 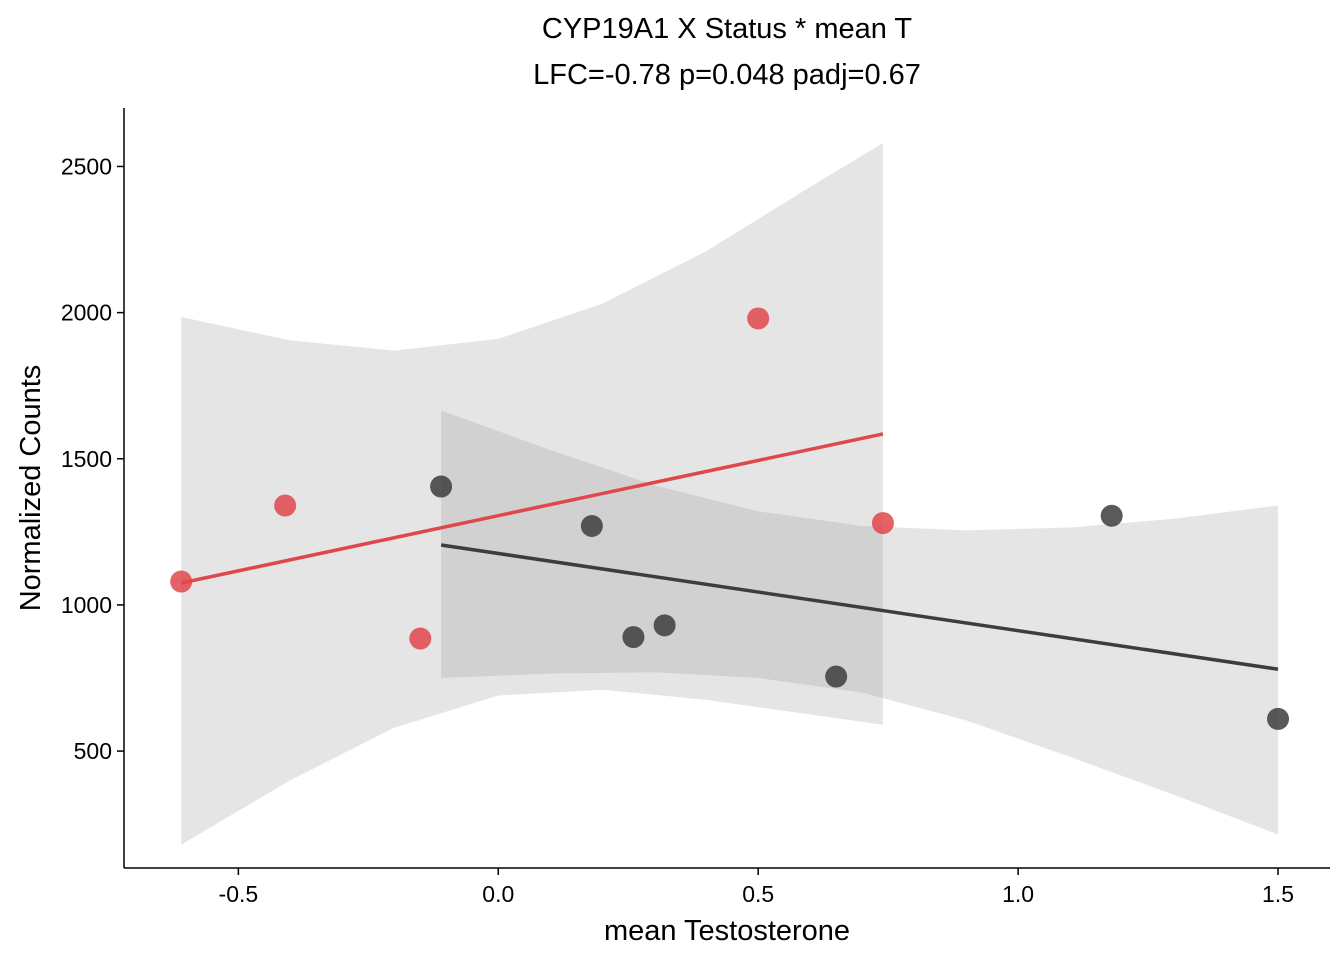 I want to click on x-tick-label: 1.0, so click(x=1018, y=894).